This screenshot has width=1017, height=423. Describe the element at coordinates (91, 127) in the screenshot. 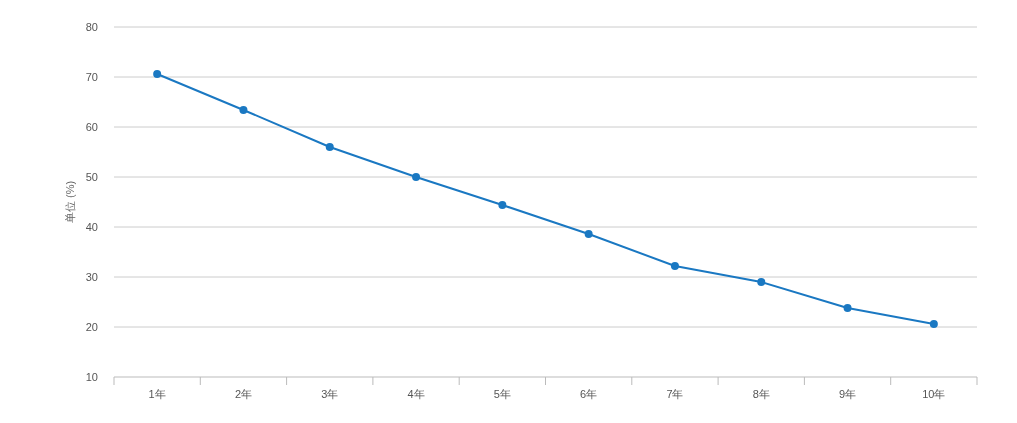

I see `y-tick-label: 60` at that location.